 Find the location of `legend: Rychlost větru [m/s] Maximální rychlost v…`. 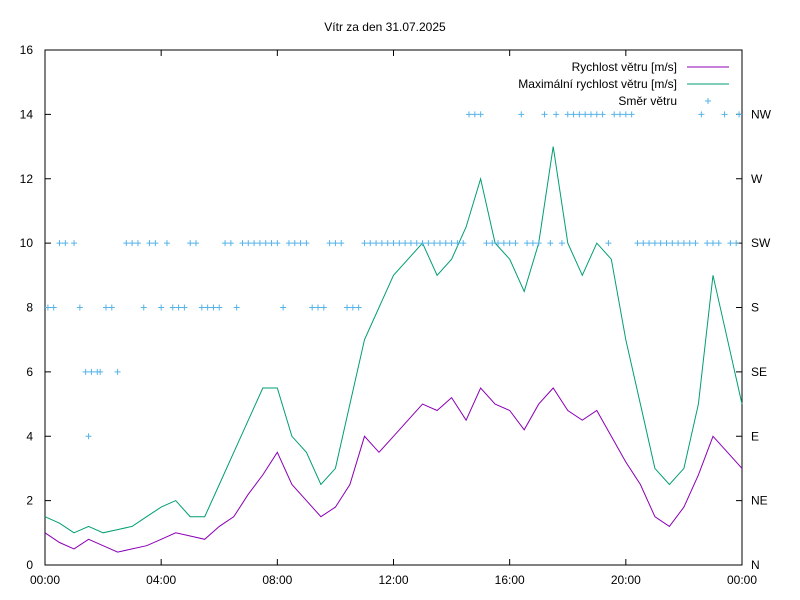

legend: Rychlost větru [m/s] Maximální rychlost v… is located at coordinates (623, 84).